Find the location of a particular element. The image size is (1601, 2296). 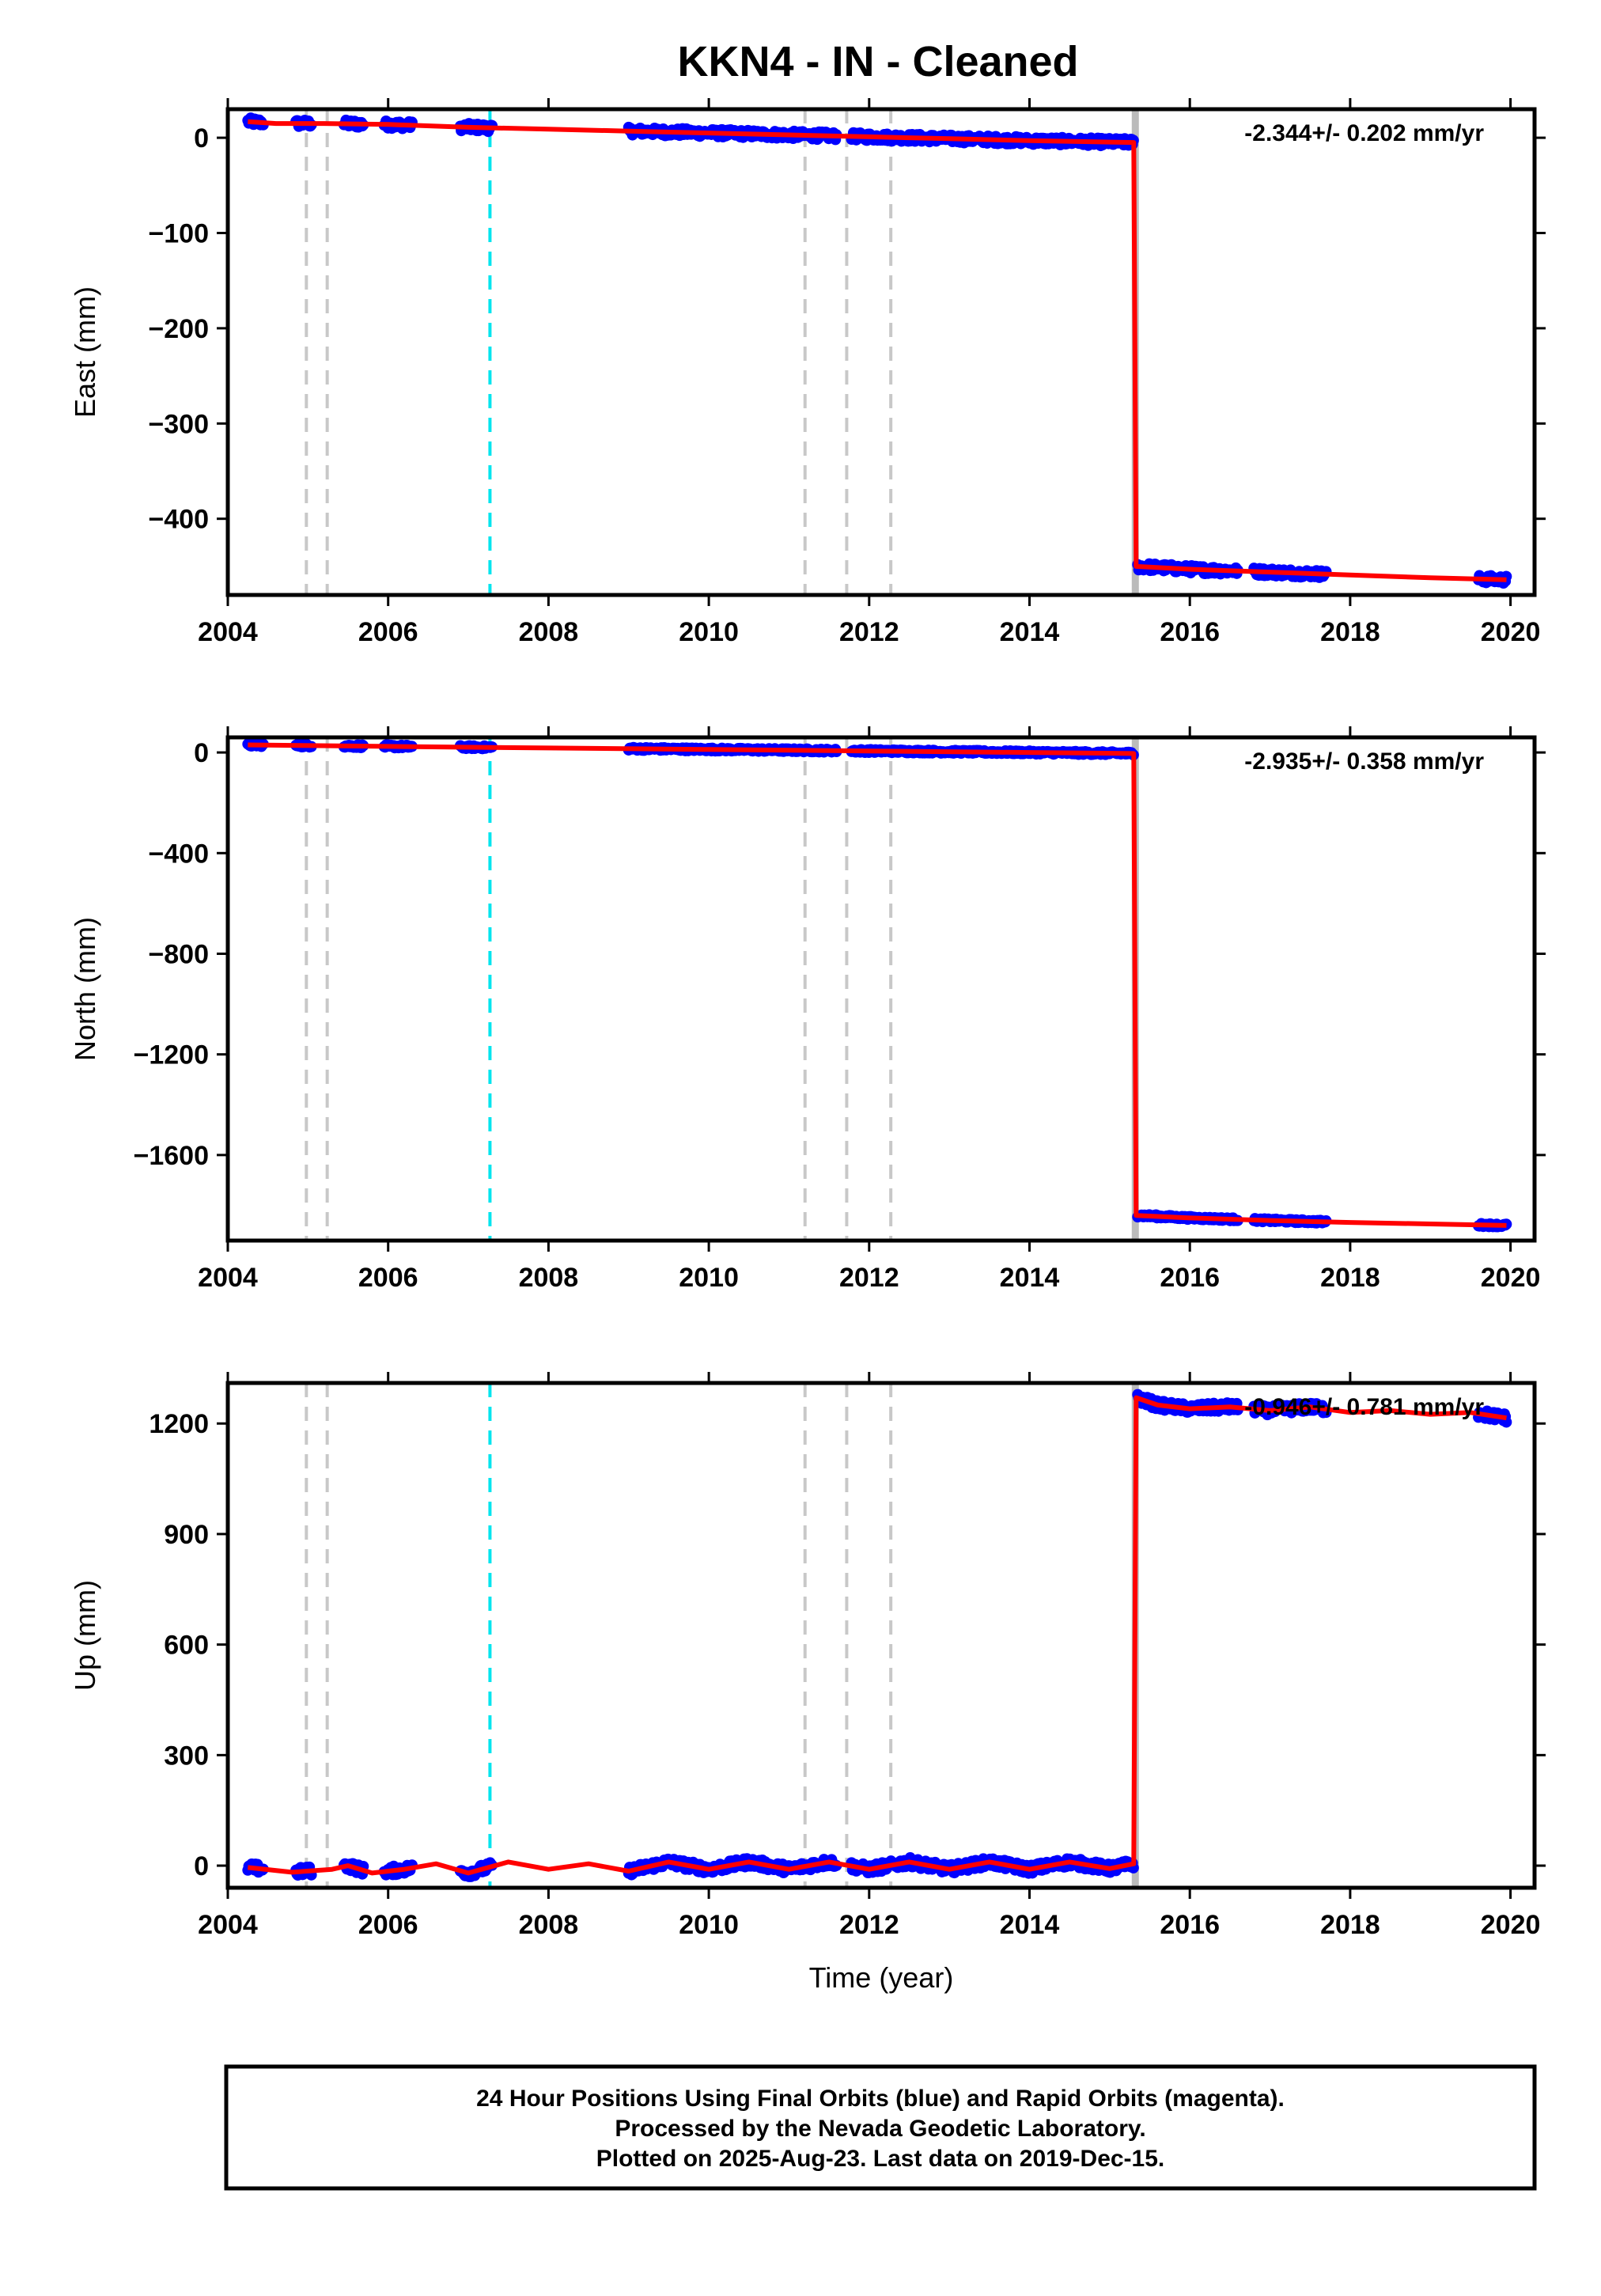

rate-annotation: -2.344+/- 0.202 mm/yr is located at coordinates (1364, 133).